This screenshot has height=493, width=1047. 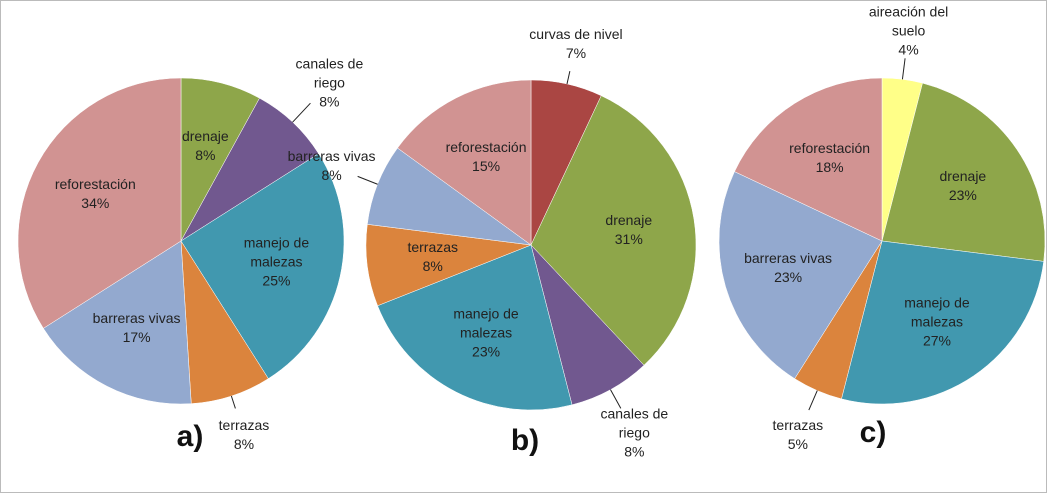 What do you see at coordinates (276, 280) in the screenshot?
I see `value-label: 25%` at bounding box center [276, 280].